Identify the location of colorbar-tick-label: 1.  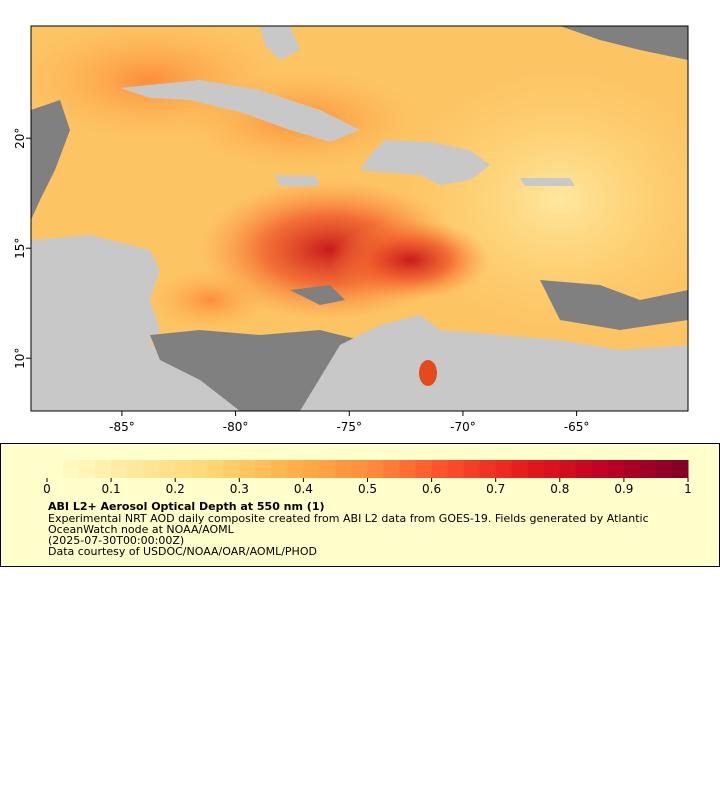
(688, 489).